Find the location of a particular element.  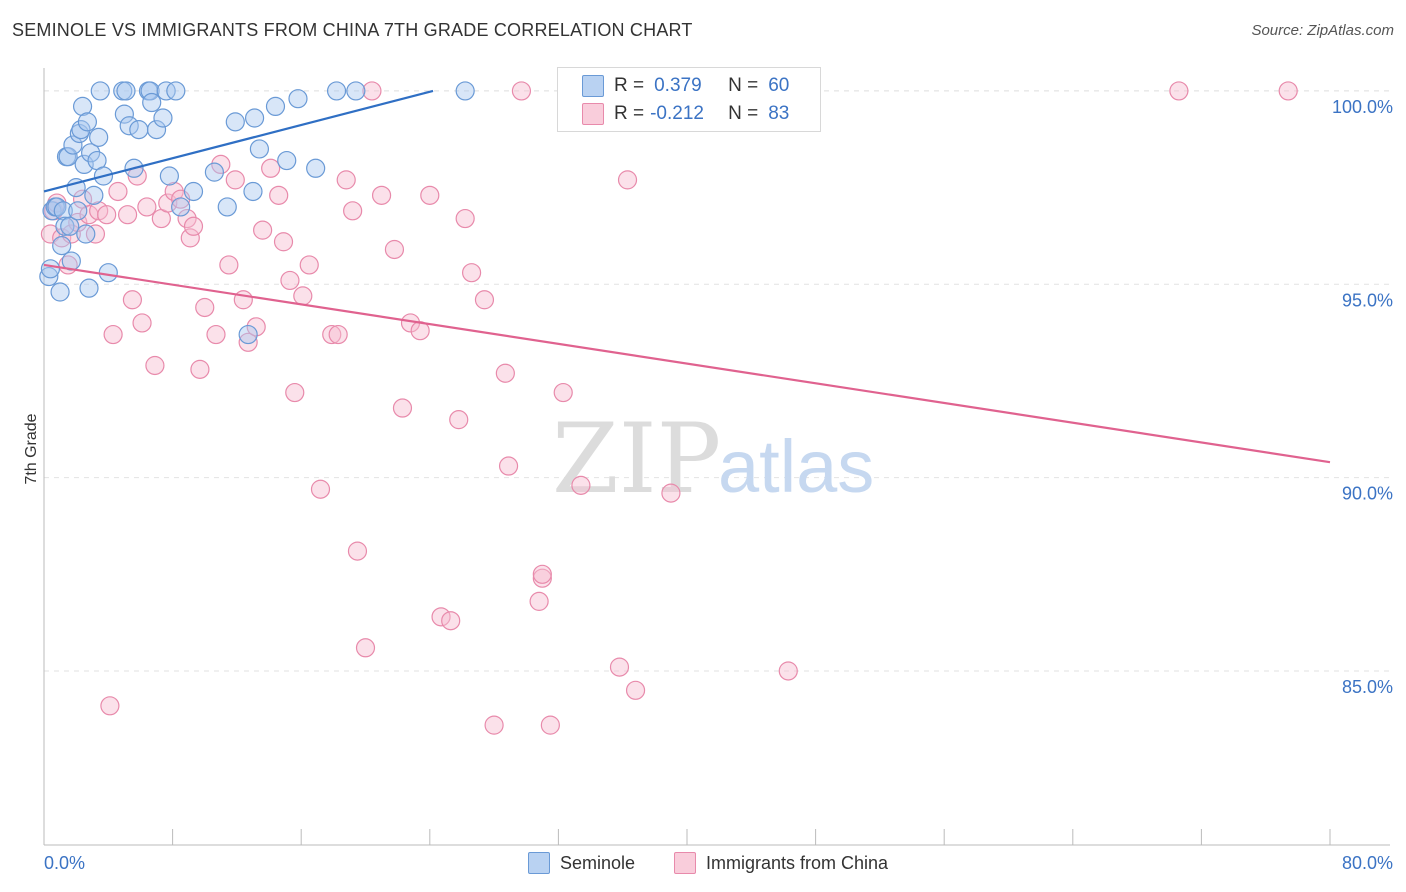

x-tick-labels: 0.0% 80.0% is located at coordinates (718, 863).